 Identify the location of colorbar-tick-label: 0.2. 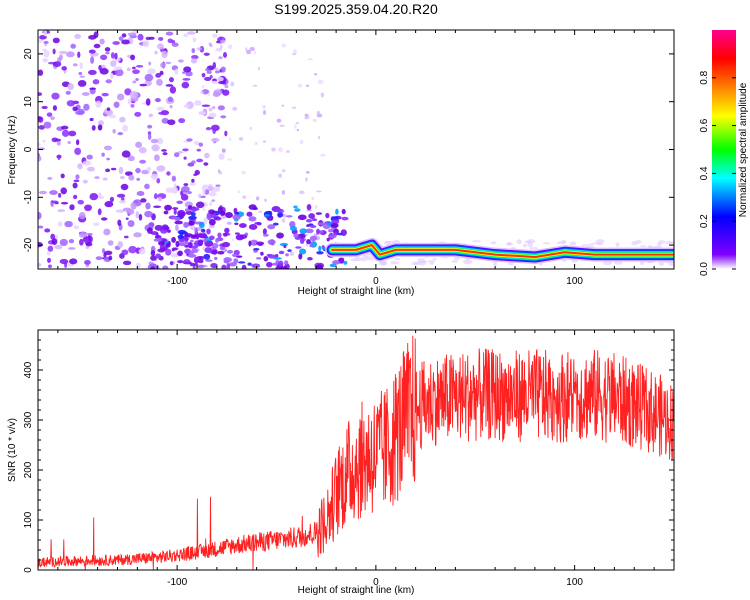
(704, 221).